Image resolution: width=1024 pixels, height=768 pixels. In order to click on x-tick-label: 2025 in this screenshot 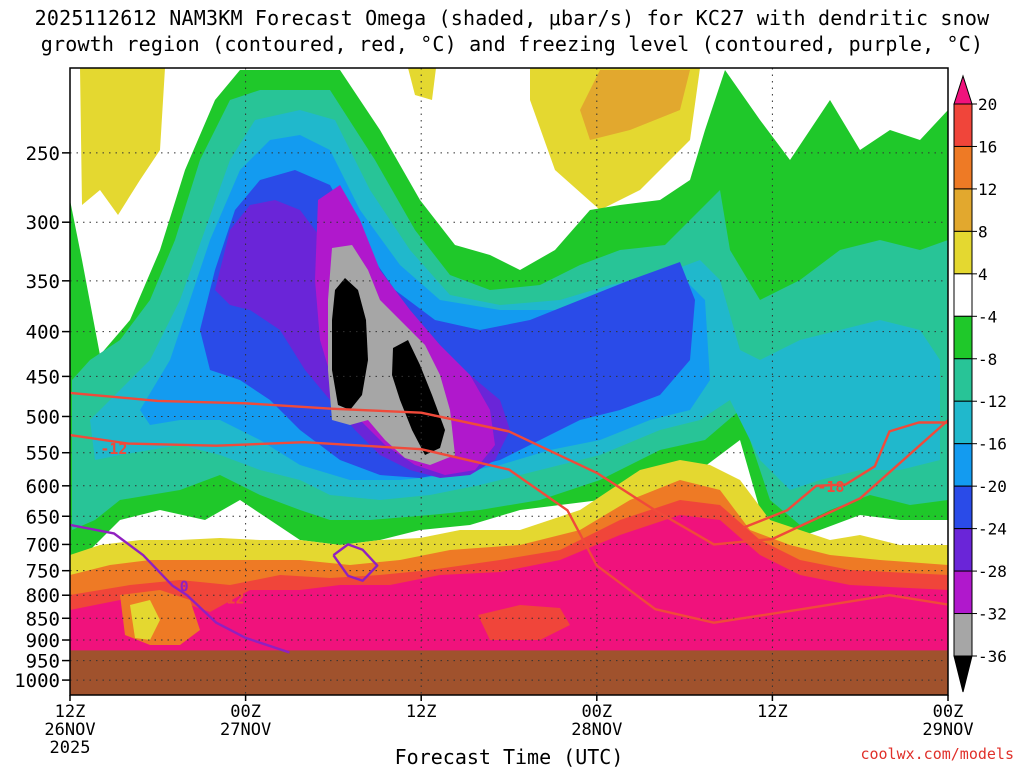, I will do `click(70, 748)`.